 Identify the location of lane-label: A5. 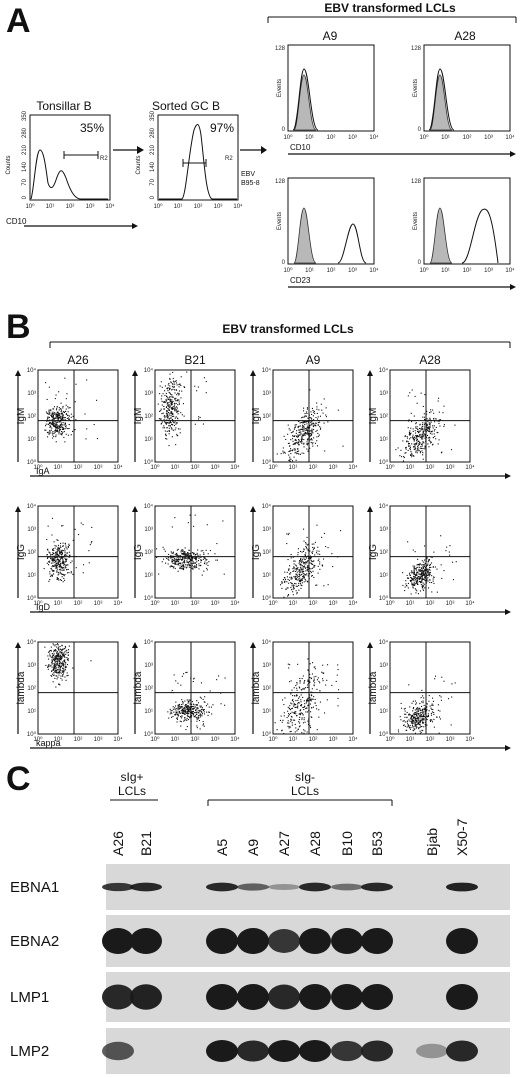
(222, 847).